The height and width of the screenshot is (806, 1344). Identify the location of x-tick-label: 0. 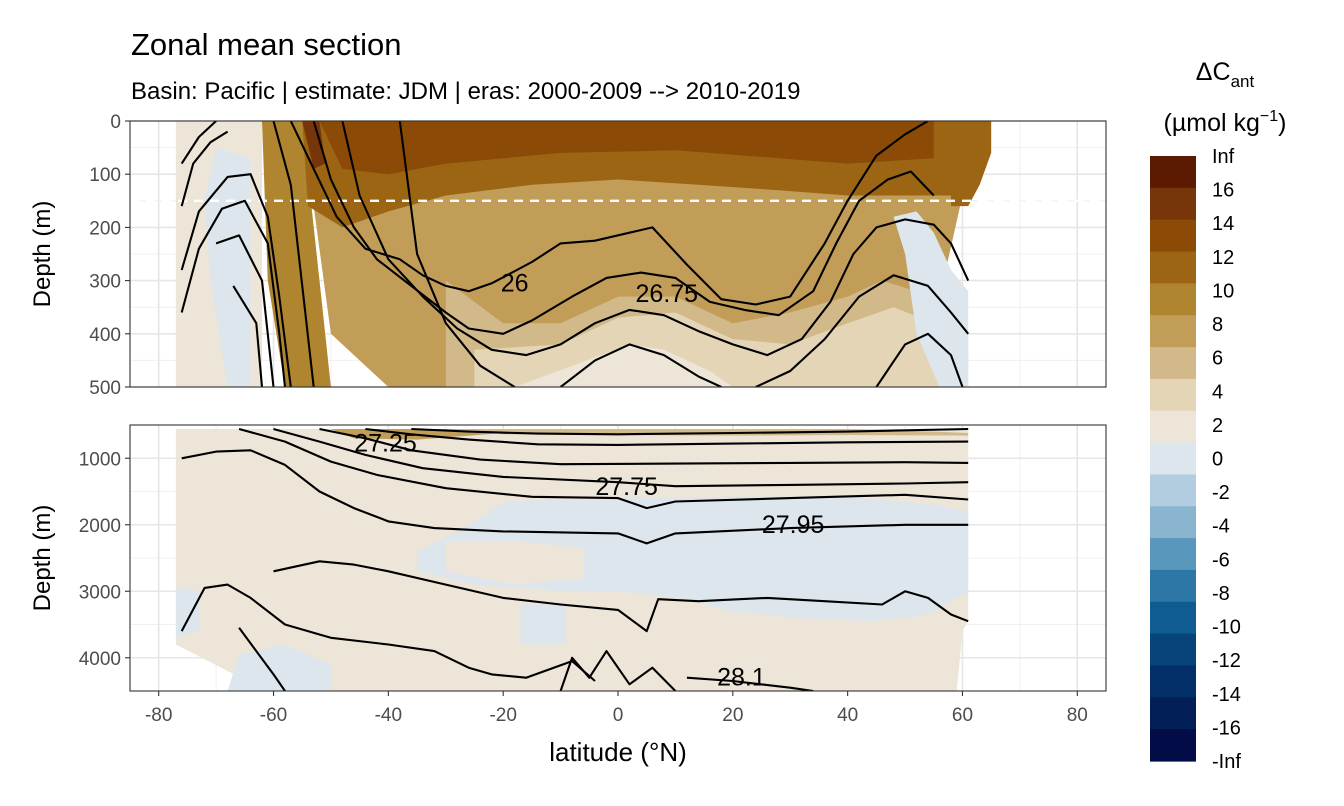
(618, 715).